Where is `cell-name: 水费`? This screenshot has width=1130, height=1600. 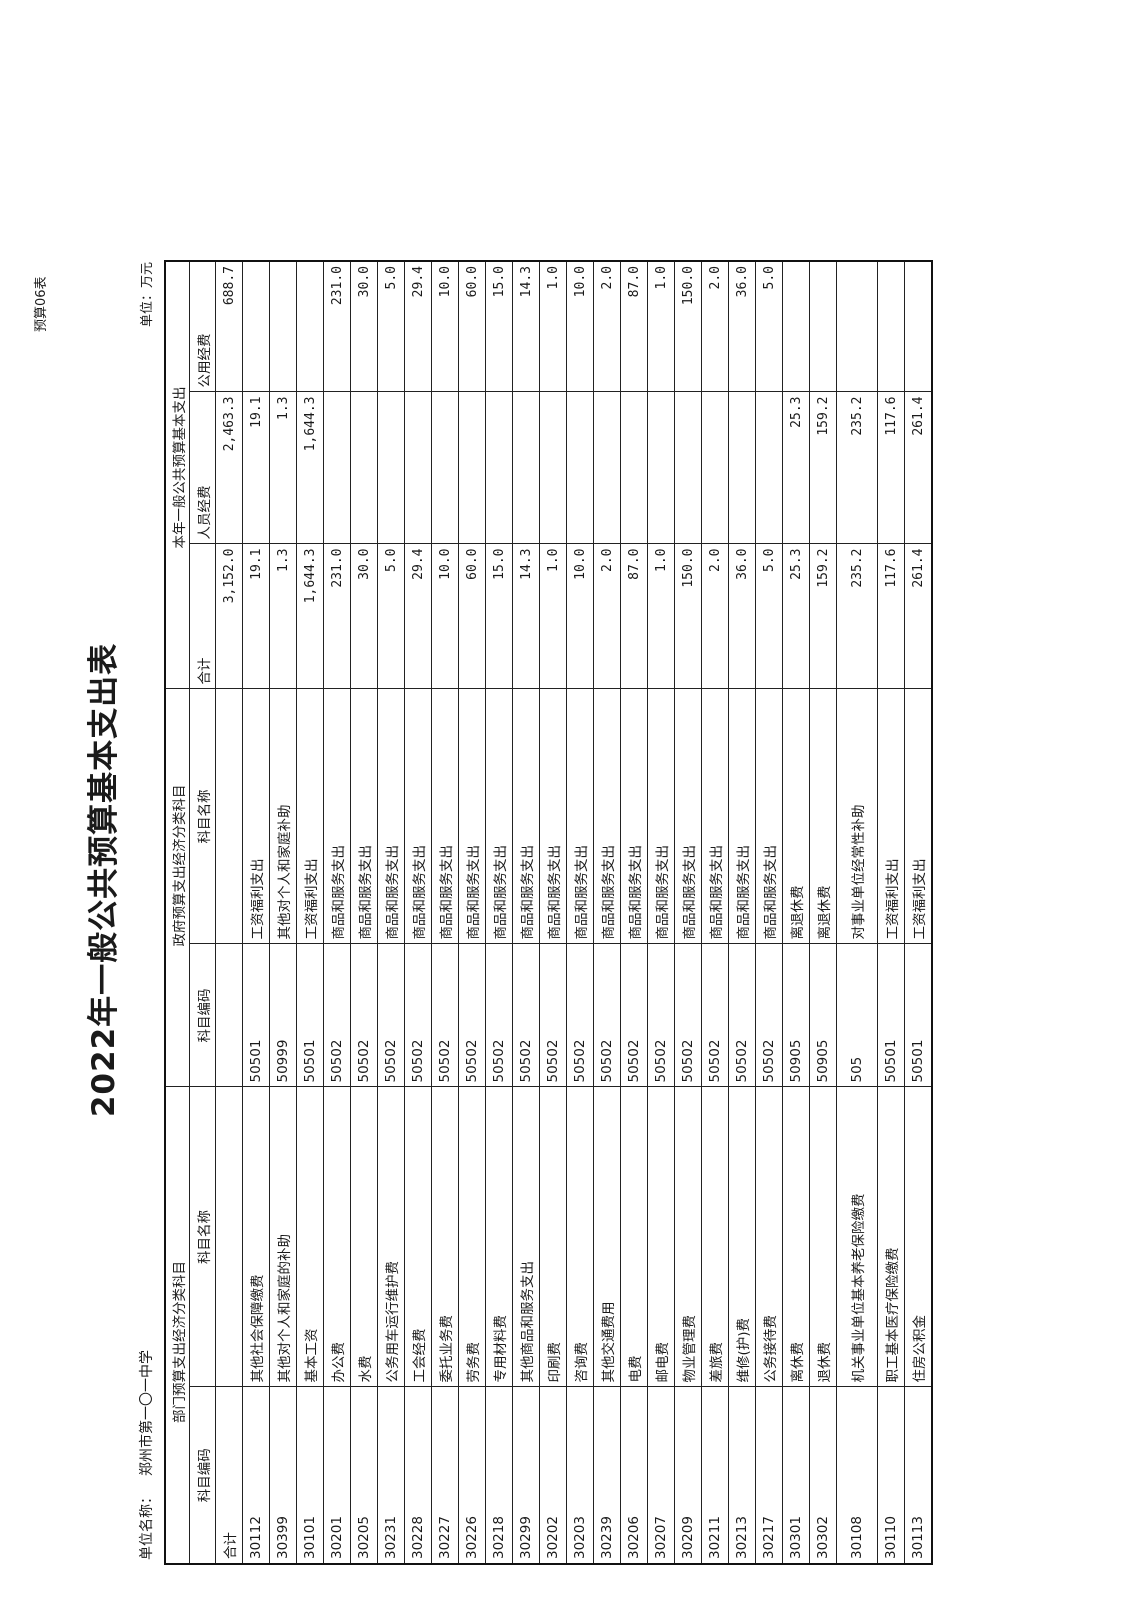 cell-name: 水费 is located at coordinates (364, 1237).